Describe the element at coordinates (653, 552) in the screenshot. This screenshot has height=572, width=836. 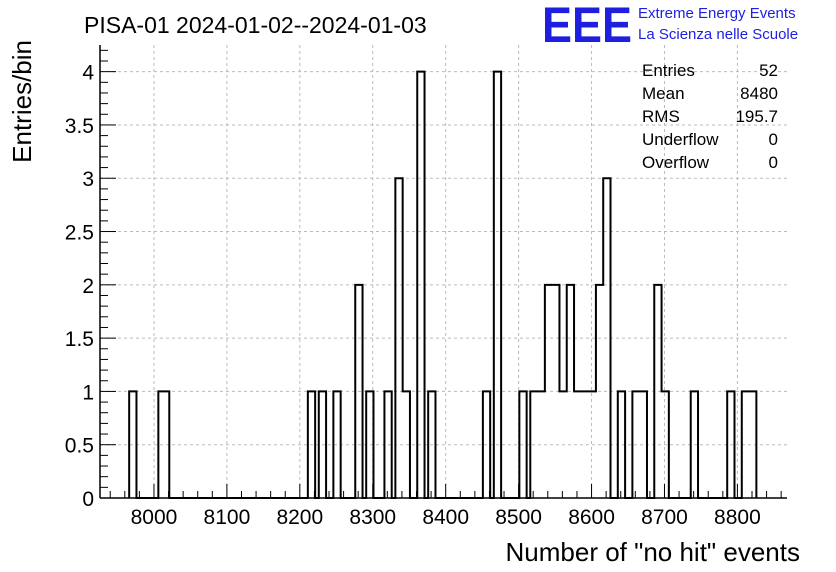
I see `x-axis-title: Number of "no hit" events` at that location.